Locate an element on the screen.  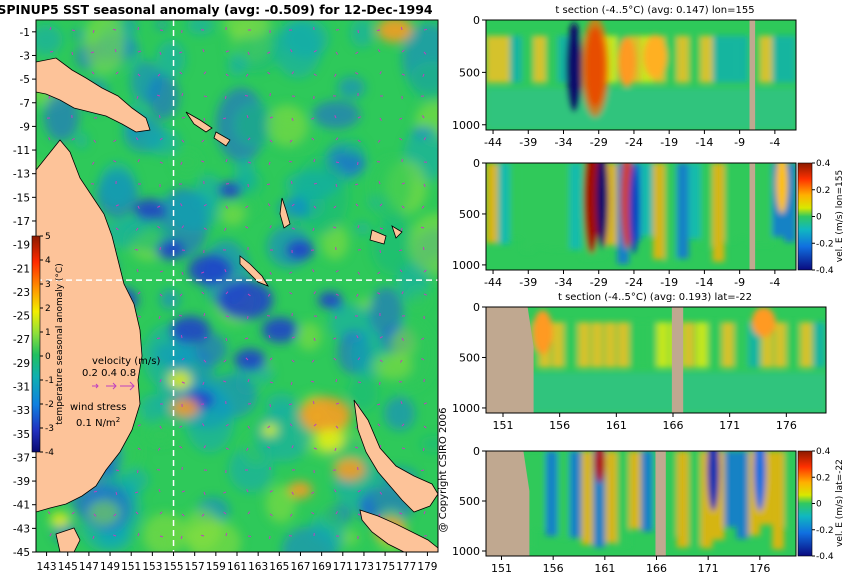
map-y-tick-label: -17 is located at coordinates (21, 222).